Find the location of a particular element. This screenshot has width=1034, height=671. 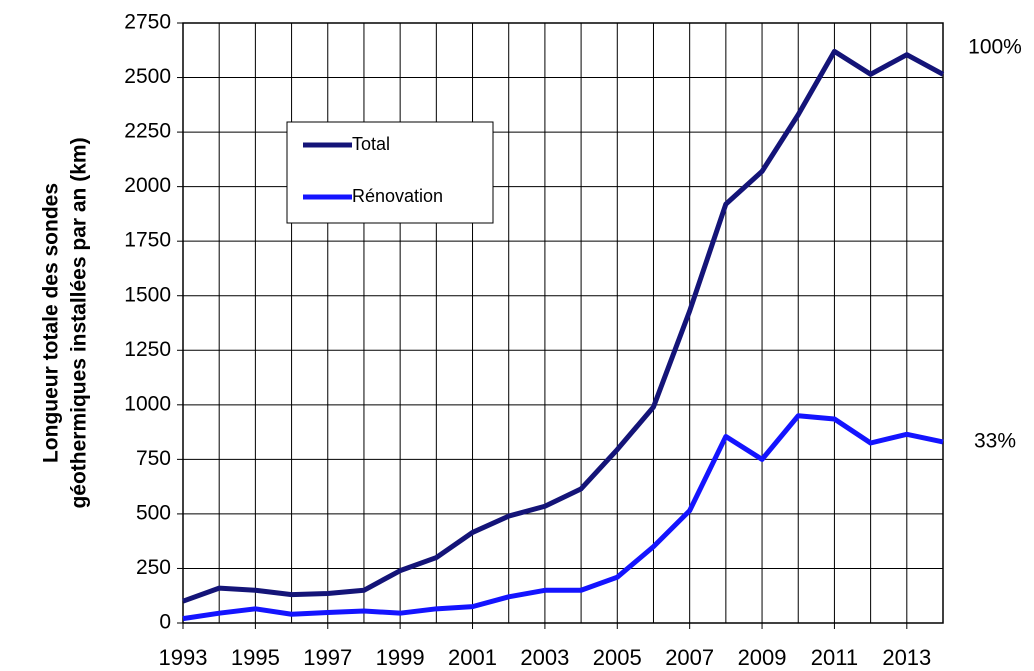

legend-label: Total is located at coordinates (371, 144).